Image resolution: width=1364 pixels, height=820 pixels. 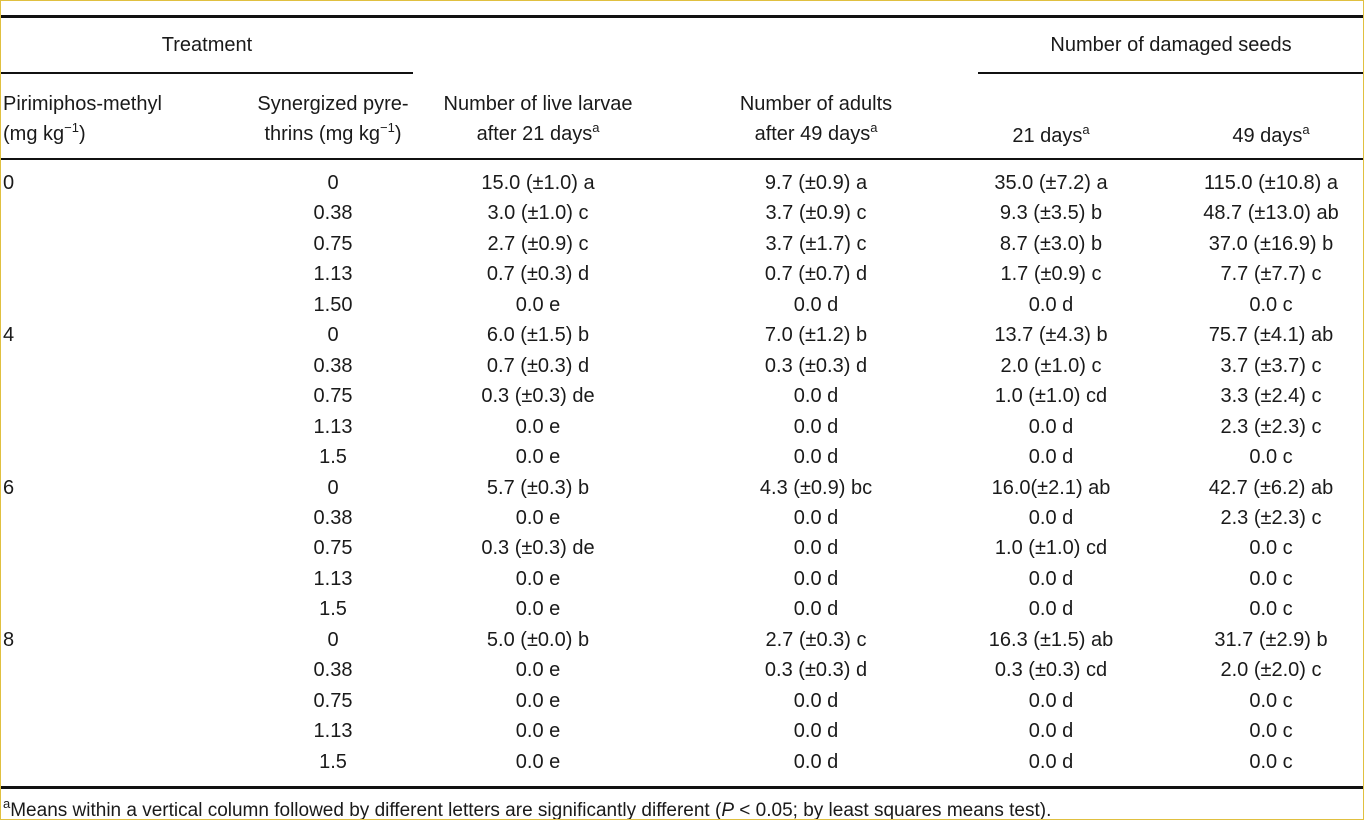 What do you see at coordinates (333, 304) in the screenshot?
I see `table-cell: 1.50` at bounding box center [333, 304].